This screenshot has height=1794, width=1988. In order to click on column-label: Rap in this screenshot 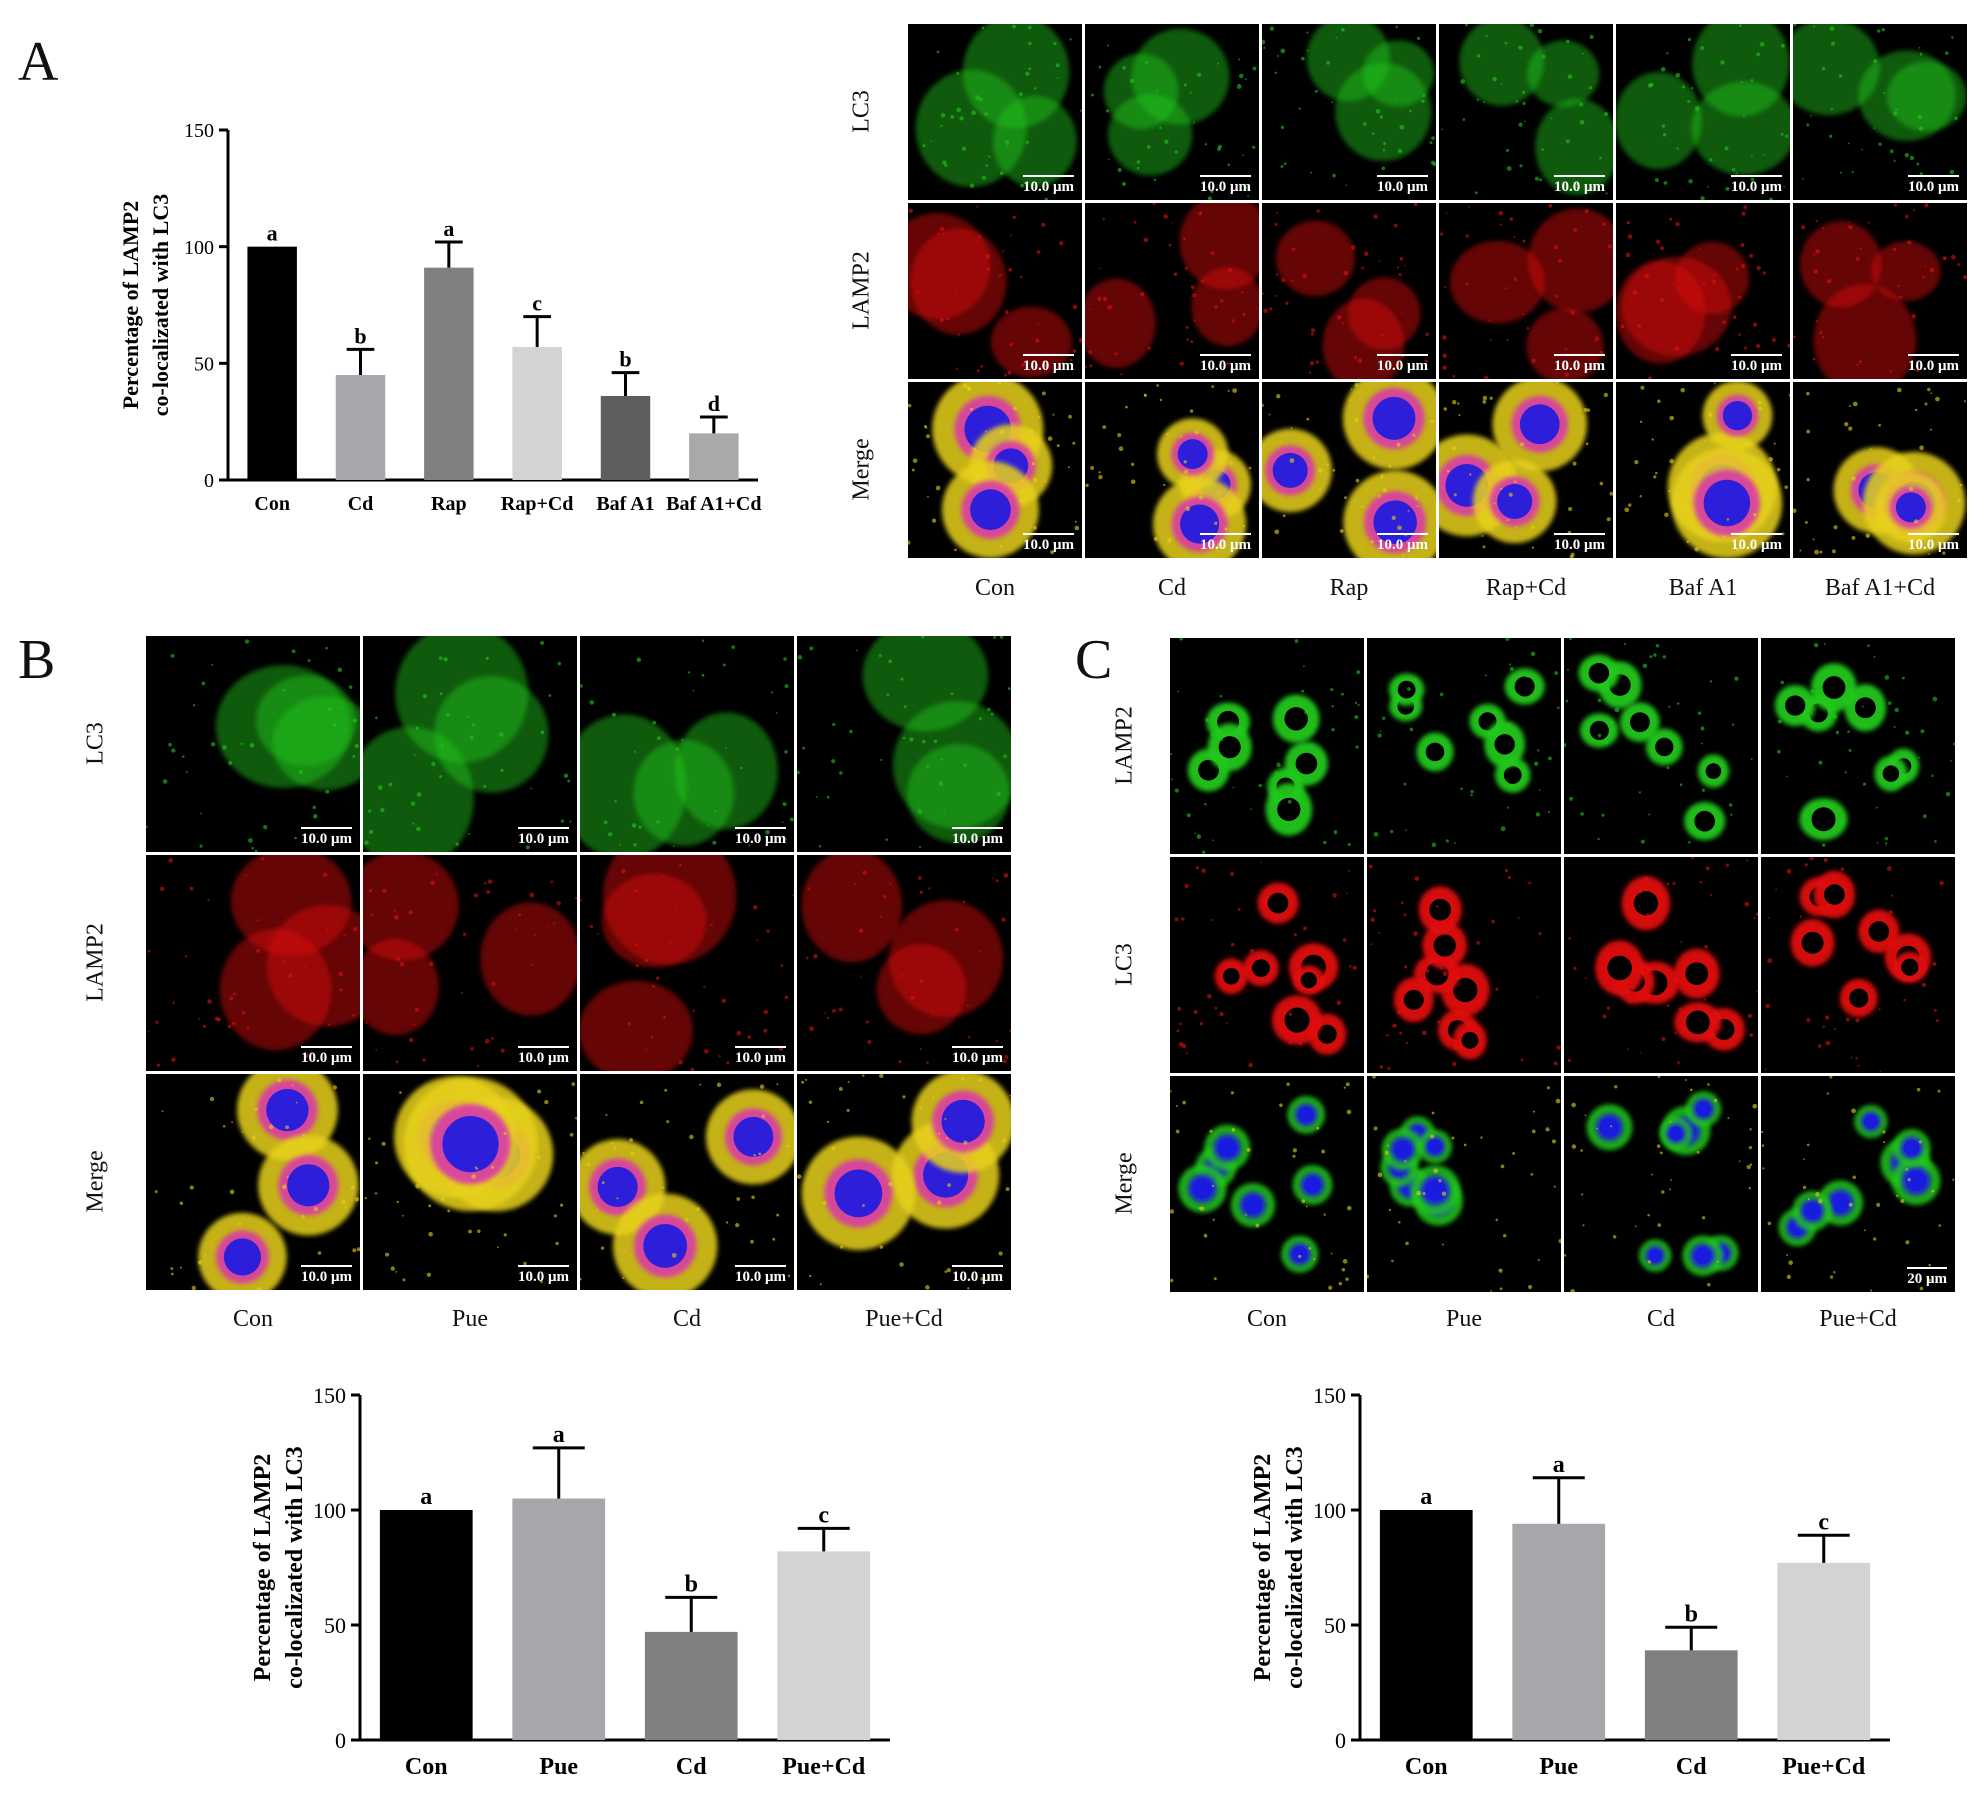, I will do `click(1349, 588)`.